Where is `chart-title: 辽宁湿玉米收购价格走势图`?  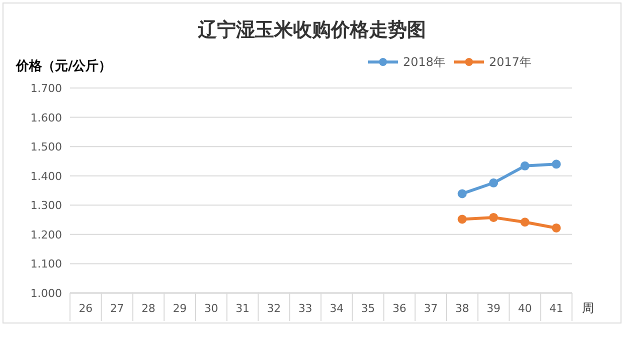
chart-title: 辽宁湿玉米收购价格走势图 is located at coordinates (311, 30).